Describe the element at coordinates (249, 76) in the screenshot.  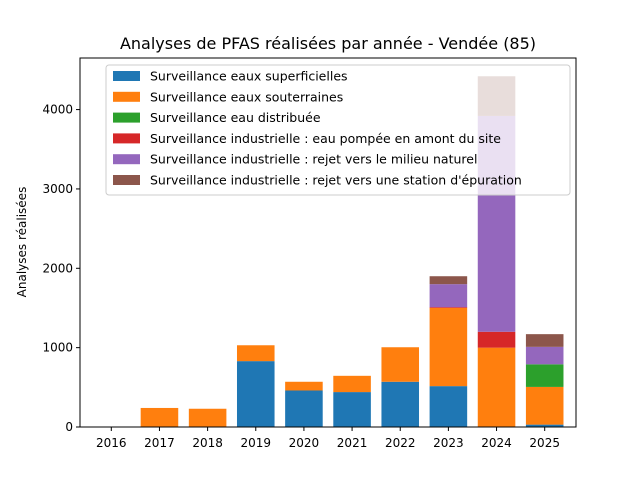
I see `legend-label: Surveillance eaux superficielles` at that location.